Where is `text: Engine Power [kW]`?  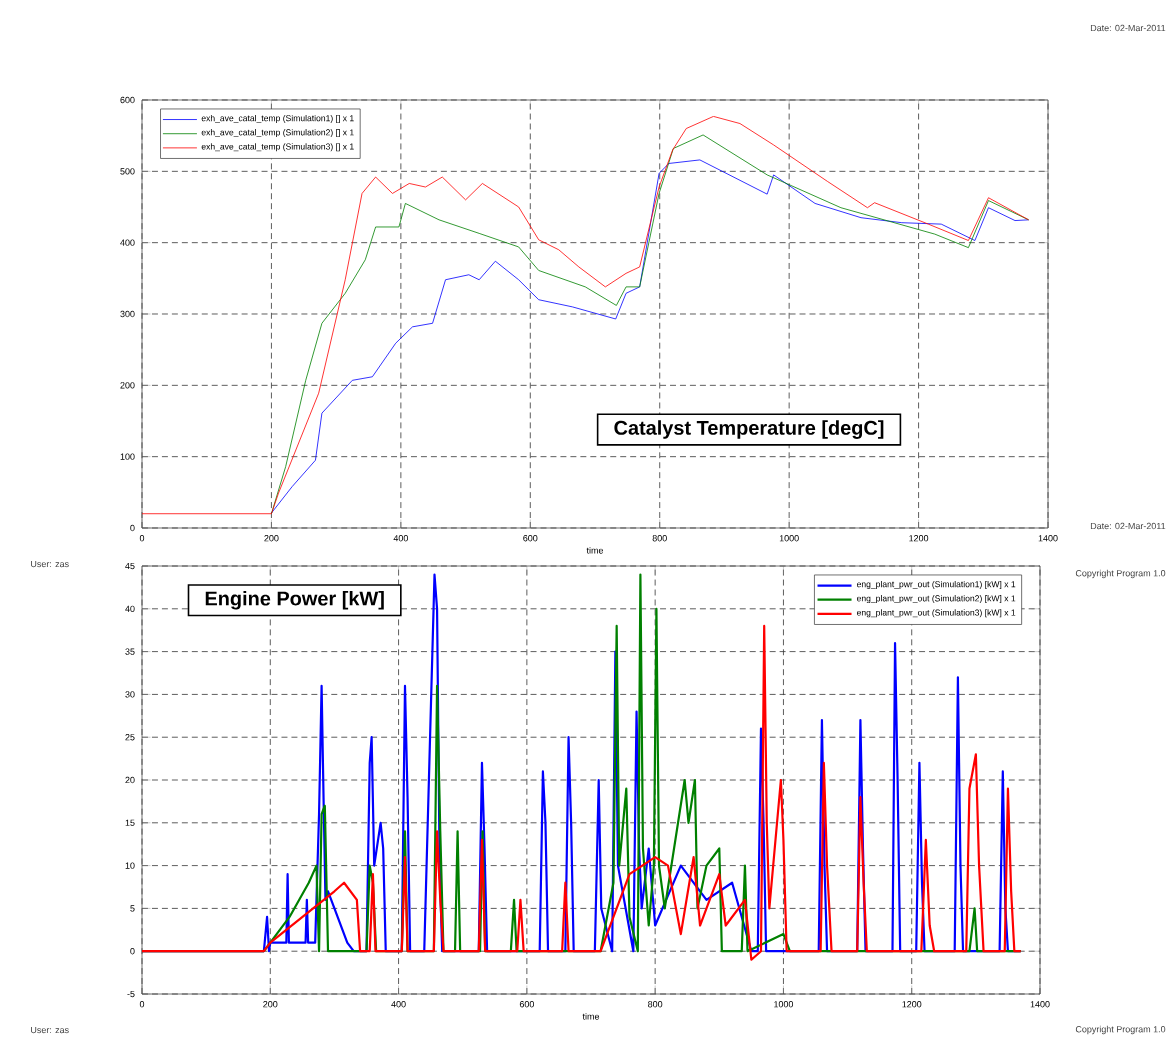 text: Engine Power [kW] is located at coordinates (294, 600).